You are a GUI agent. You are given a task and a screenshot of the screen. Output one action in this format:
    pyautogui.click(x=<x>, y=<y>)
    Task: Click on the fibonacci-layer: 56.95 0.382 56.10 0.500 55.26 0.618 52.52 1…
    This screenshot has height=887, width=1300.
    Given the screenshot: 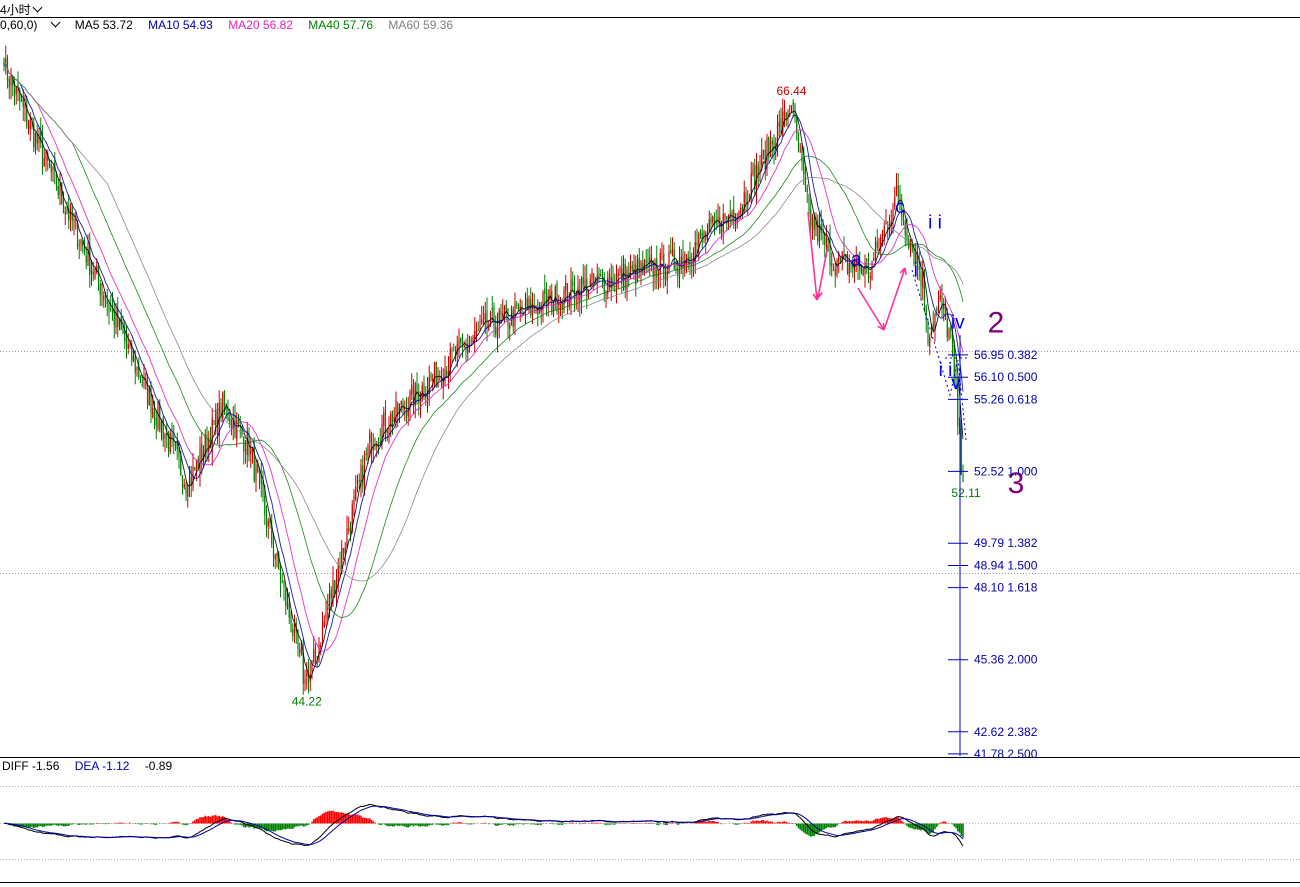 What is the action you would take?
    pyautogui.click(x=993, y=548)
    